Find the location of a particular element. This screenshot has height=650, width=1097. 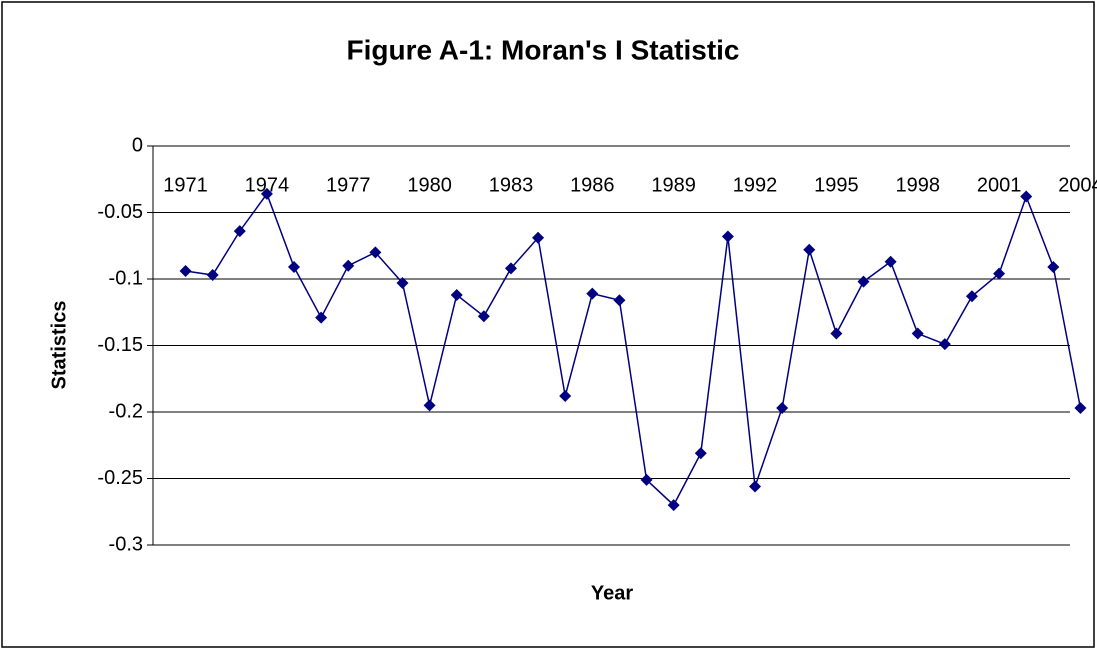

y-tick-label: -0.3 is located at coordinates (126, 544).